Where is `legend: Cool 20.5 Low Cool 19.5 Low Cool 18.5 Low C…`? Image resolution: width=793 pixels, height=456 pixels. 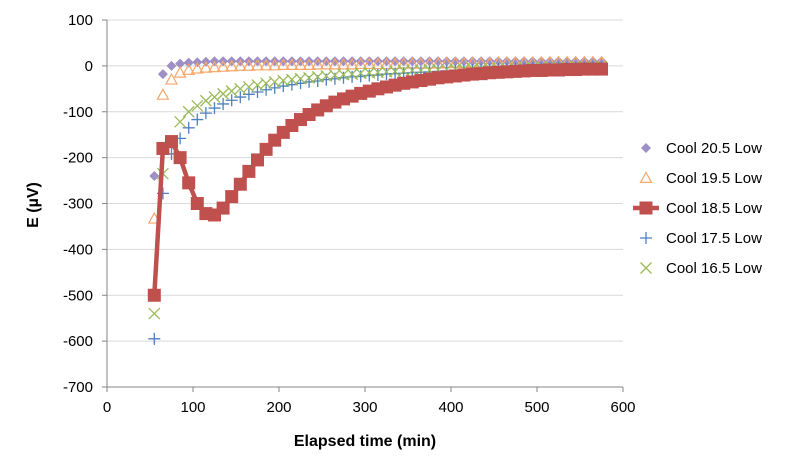
legend: Cool 20.5 Low Cool 19.5 Low Cool 18.5 Low C… is located at coordinates (697, 208).